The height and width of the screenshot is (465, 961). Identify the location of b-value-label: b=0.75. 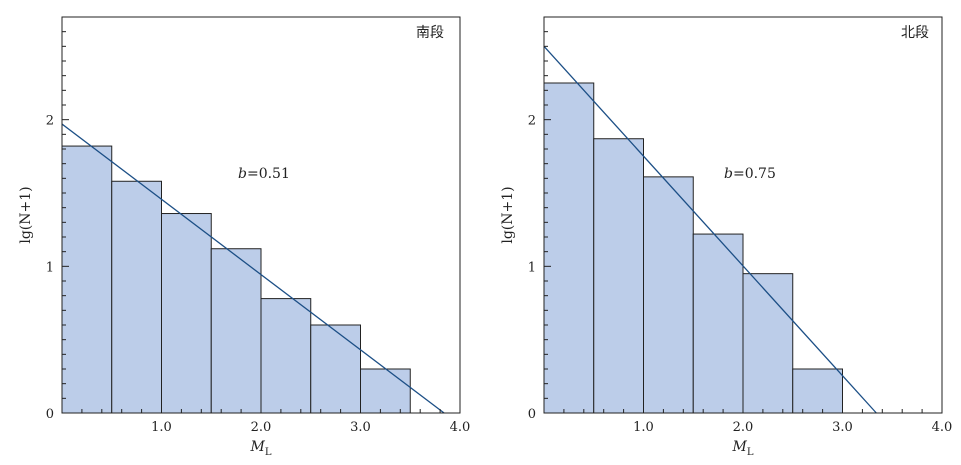
(750, 174).